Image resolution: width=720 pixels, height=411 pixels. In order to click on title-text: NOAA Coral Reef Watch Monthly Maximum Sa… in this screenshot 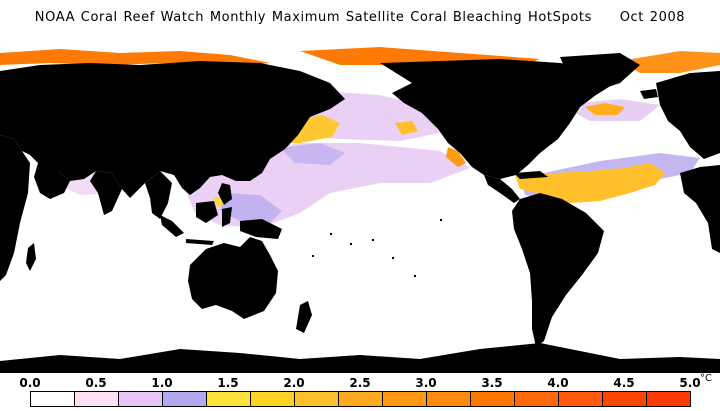, I will do `click(313, 17)`.